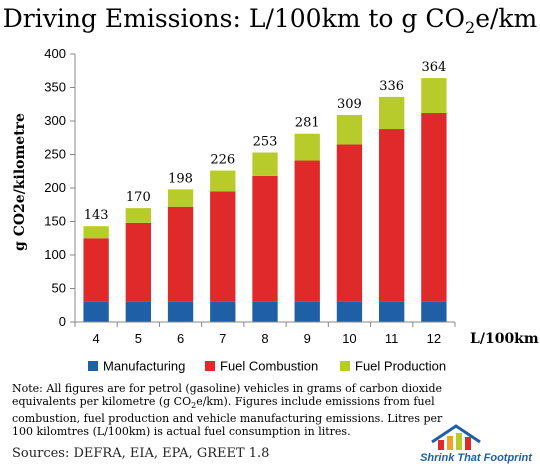  Describe the element at coordinates (265, 141) in the screenshot. I see `bar-total-label: 253` at that location.